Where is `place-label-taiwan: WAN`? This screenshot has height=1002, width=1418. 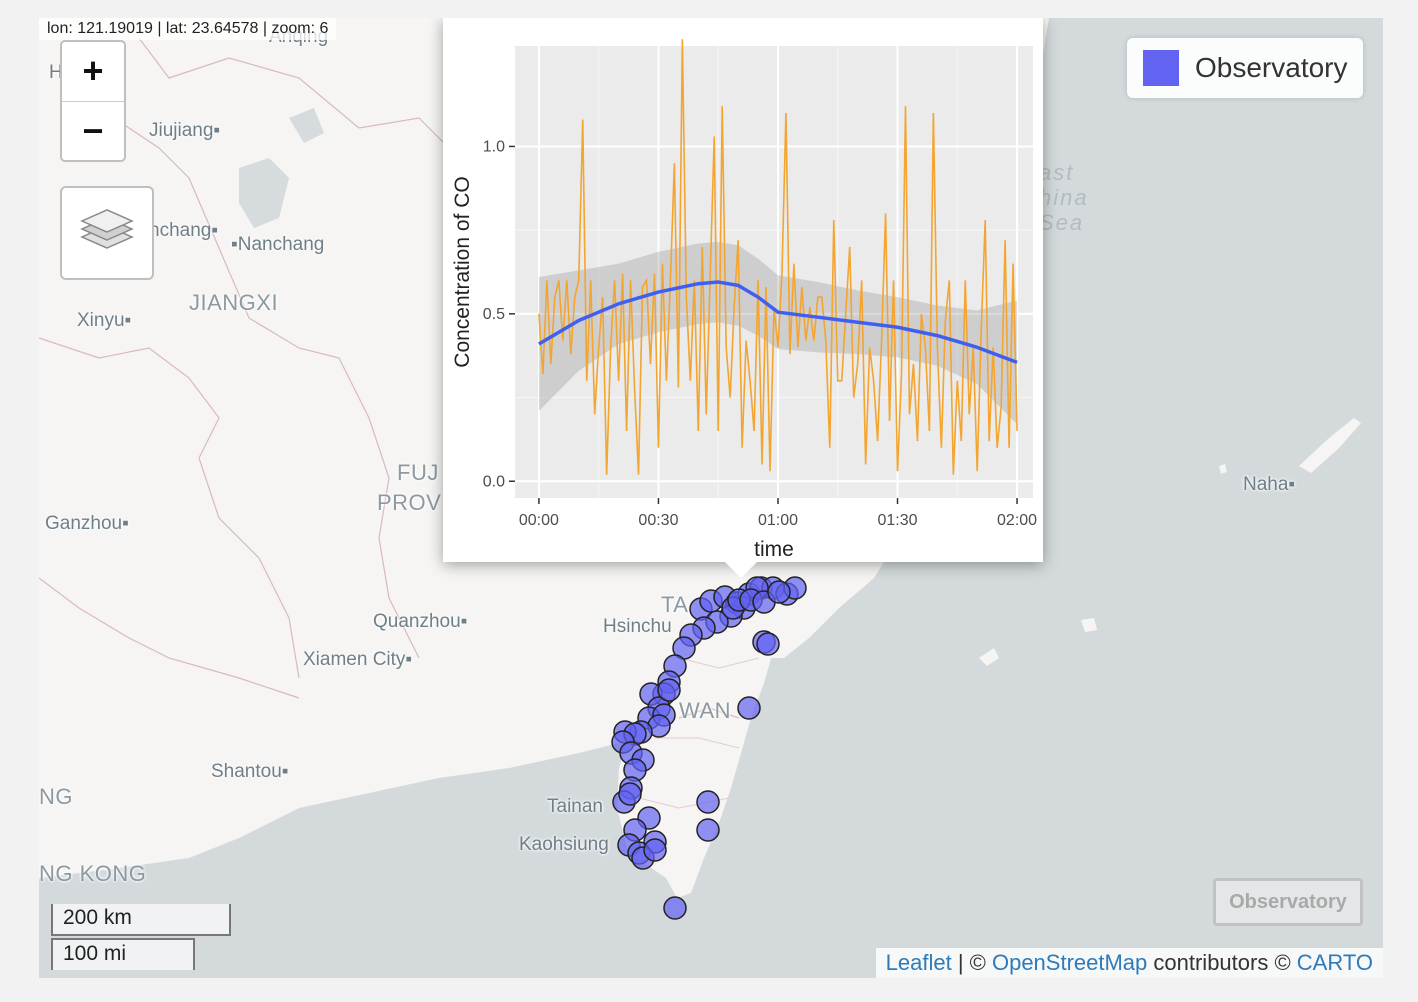 place-label-taiwan: WAN is located at coordinates (705, 710).